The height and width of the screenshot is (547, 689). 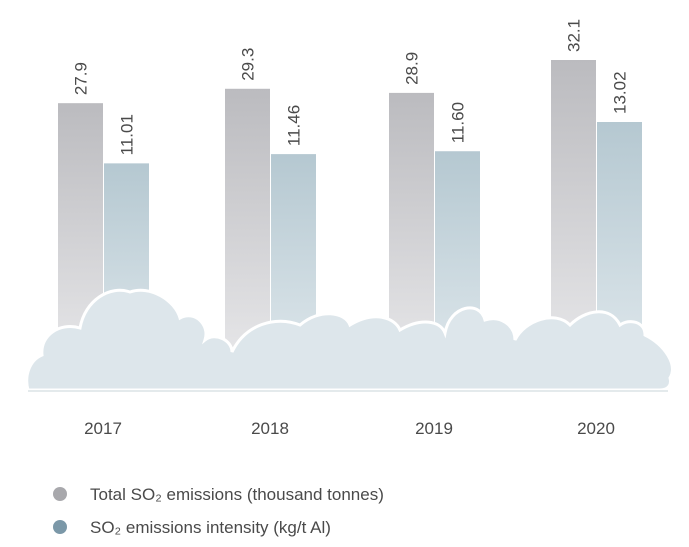 What do you see at coordinates (81, 78) in the screenshot?
I see `value-label: 27.9` at bounding box center [81, 78].